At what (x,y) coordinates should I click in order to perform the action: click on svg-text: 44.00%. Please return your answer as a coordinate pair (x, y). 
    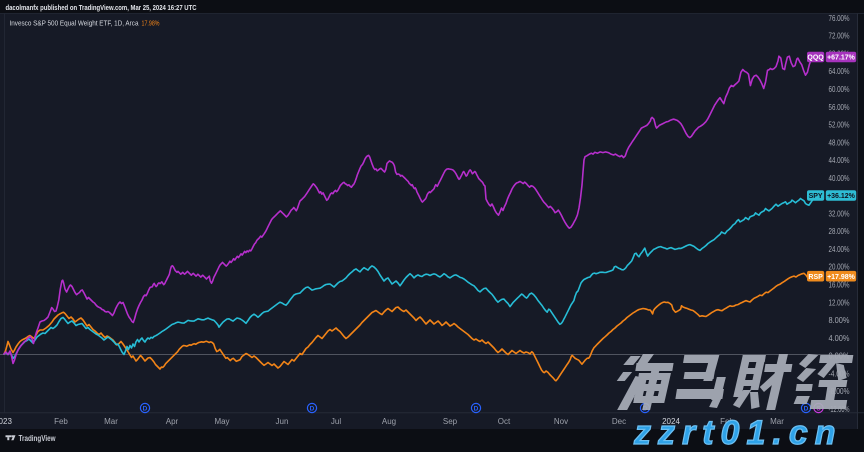
    Looking at the image, I should click on (839, 160).